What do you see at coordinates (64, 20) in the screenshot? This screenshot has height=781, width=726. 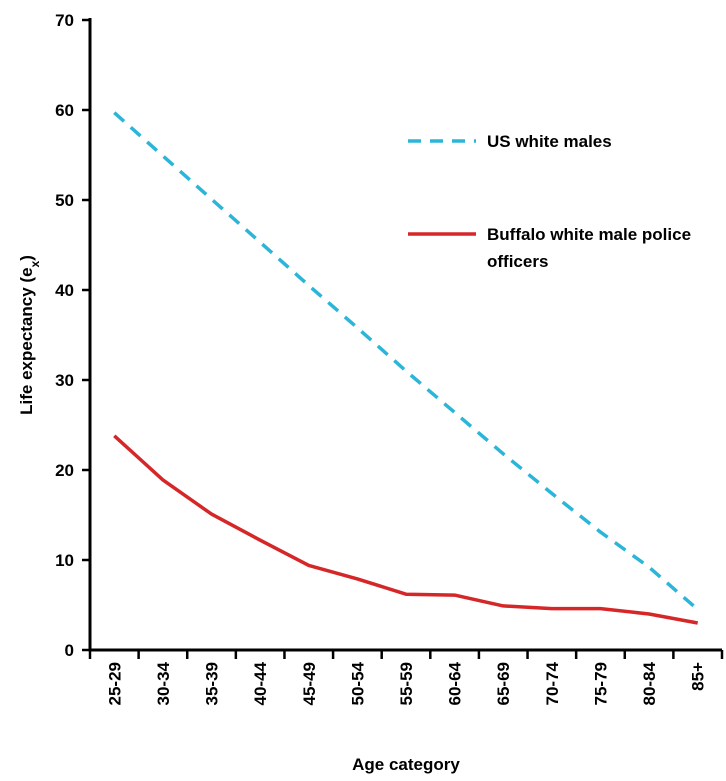 I see `y-tick-label: 70` at bounding box center [64, 20].